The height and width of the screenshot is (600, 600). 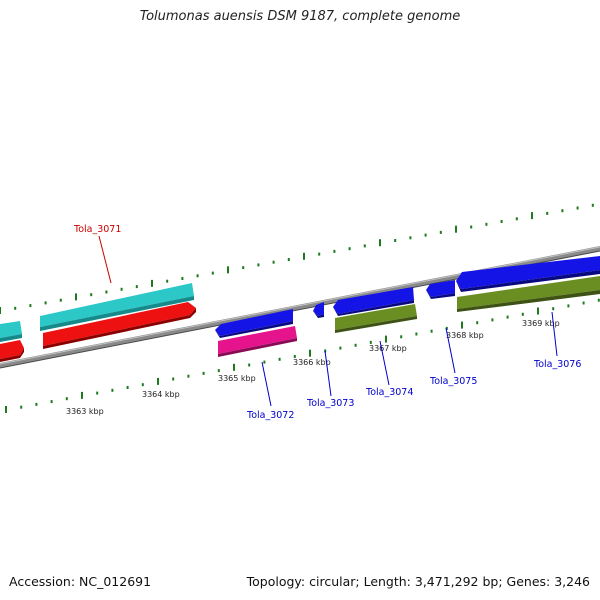 What do you see at coordinates (85, 411) in the screenshot?
I see `scale-label-3363: 3363 kbp` at bounding box center [85, 411].